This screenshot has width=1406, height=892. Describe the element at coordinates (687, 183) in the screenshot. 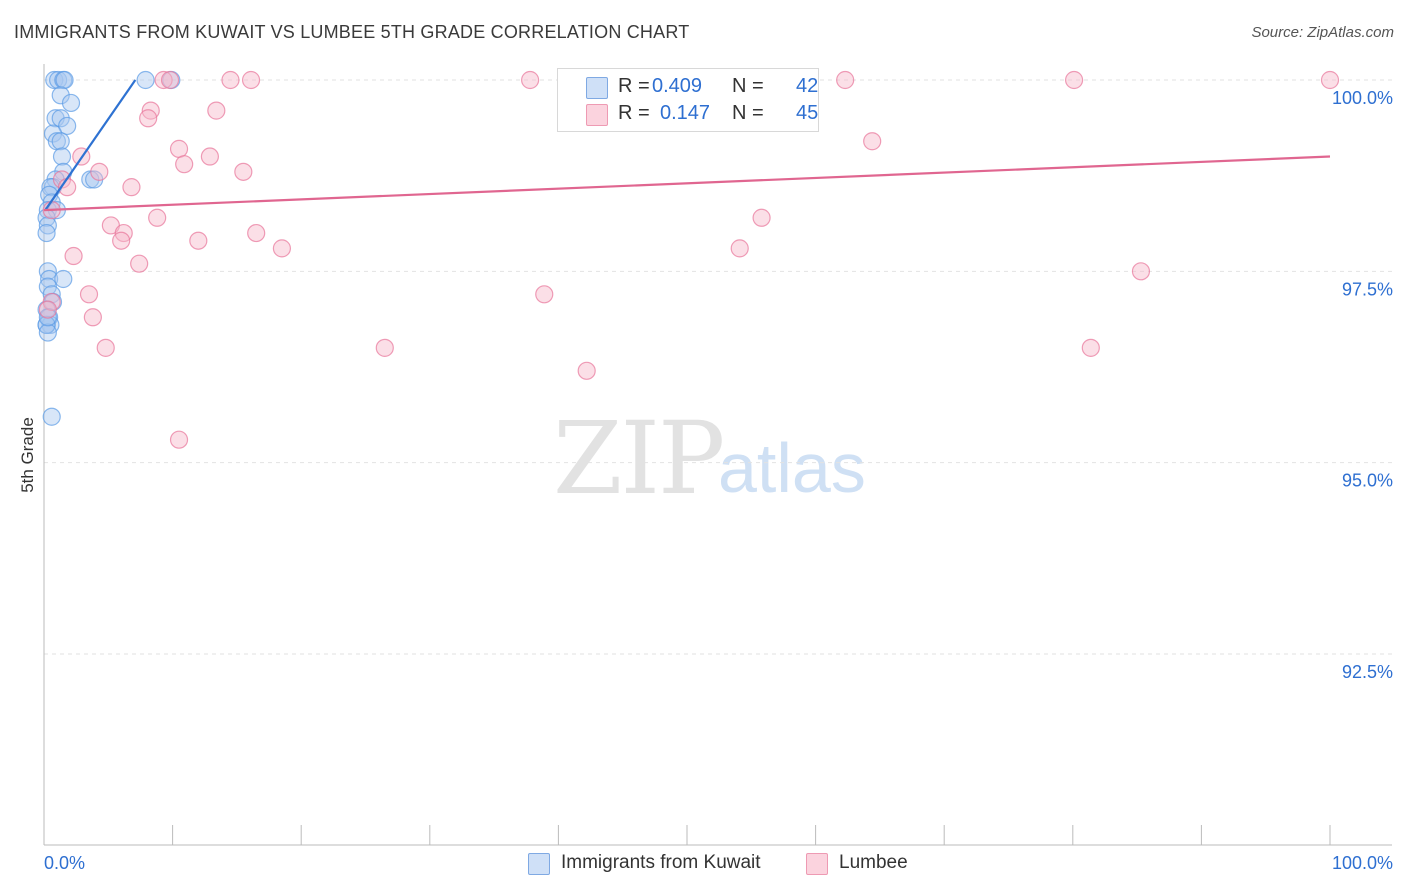

I see `lumbee-trend-line` at that location.